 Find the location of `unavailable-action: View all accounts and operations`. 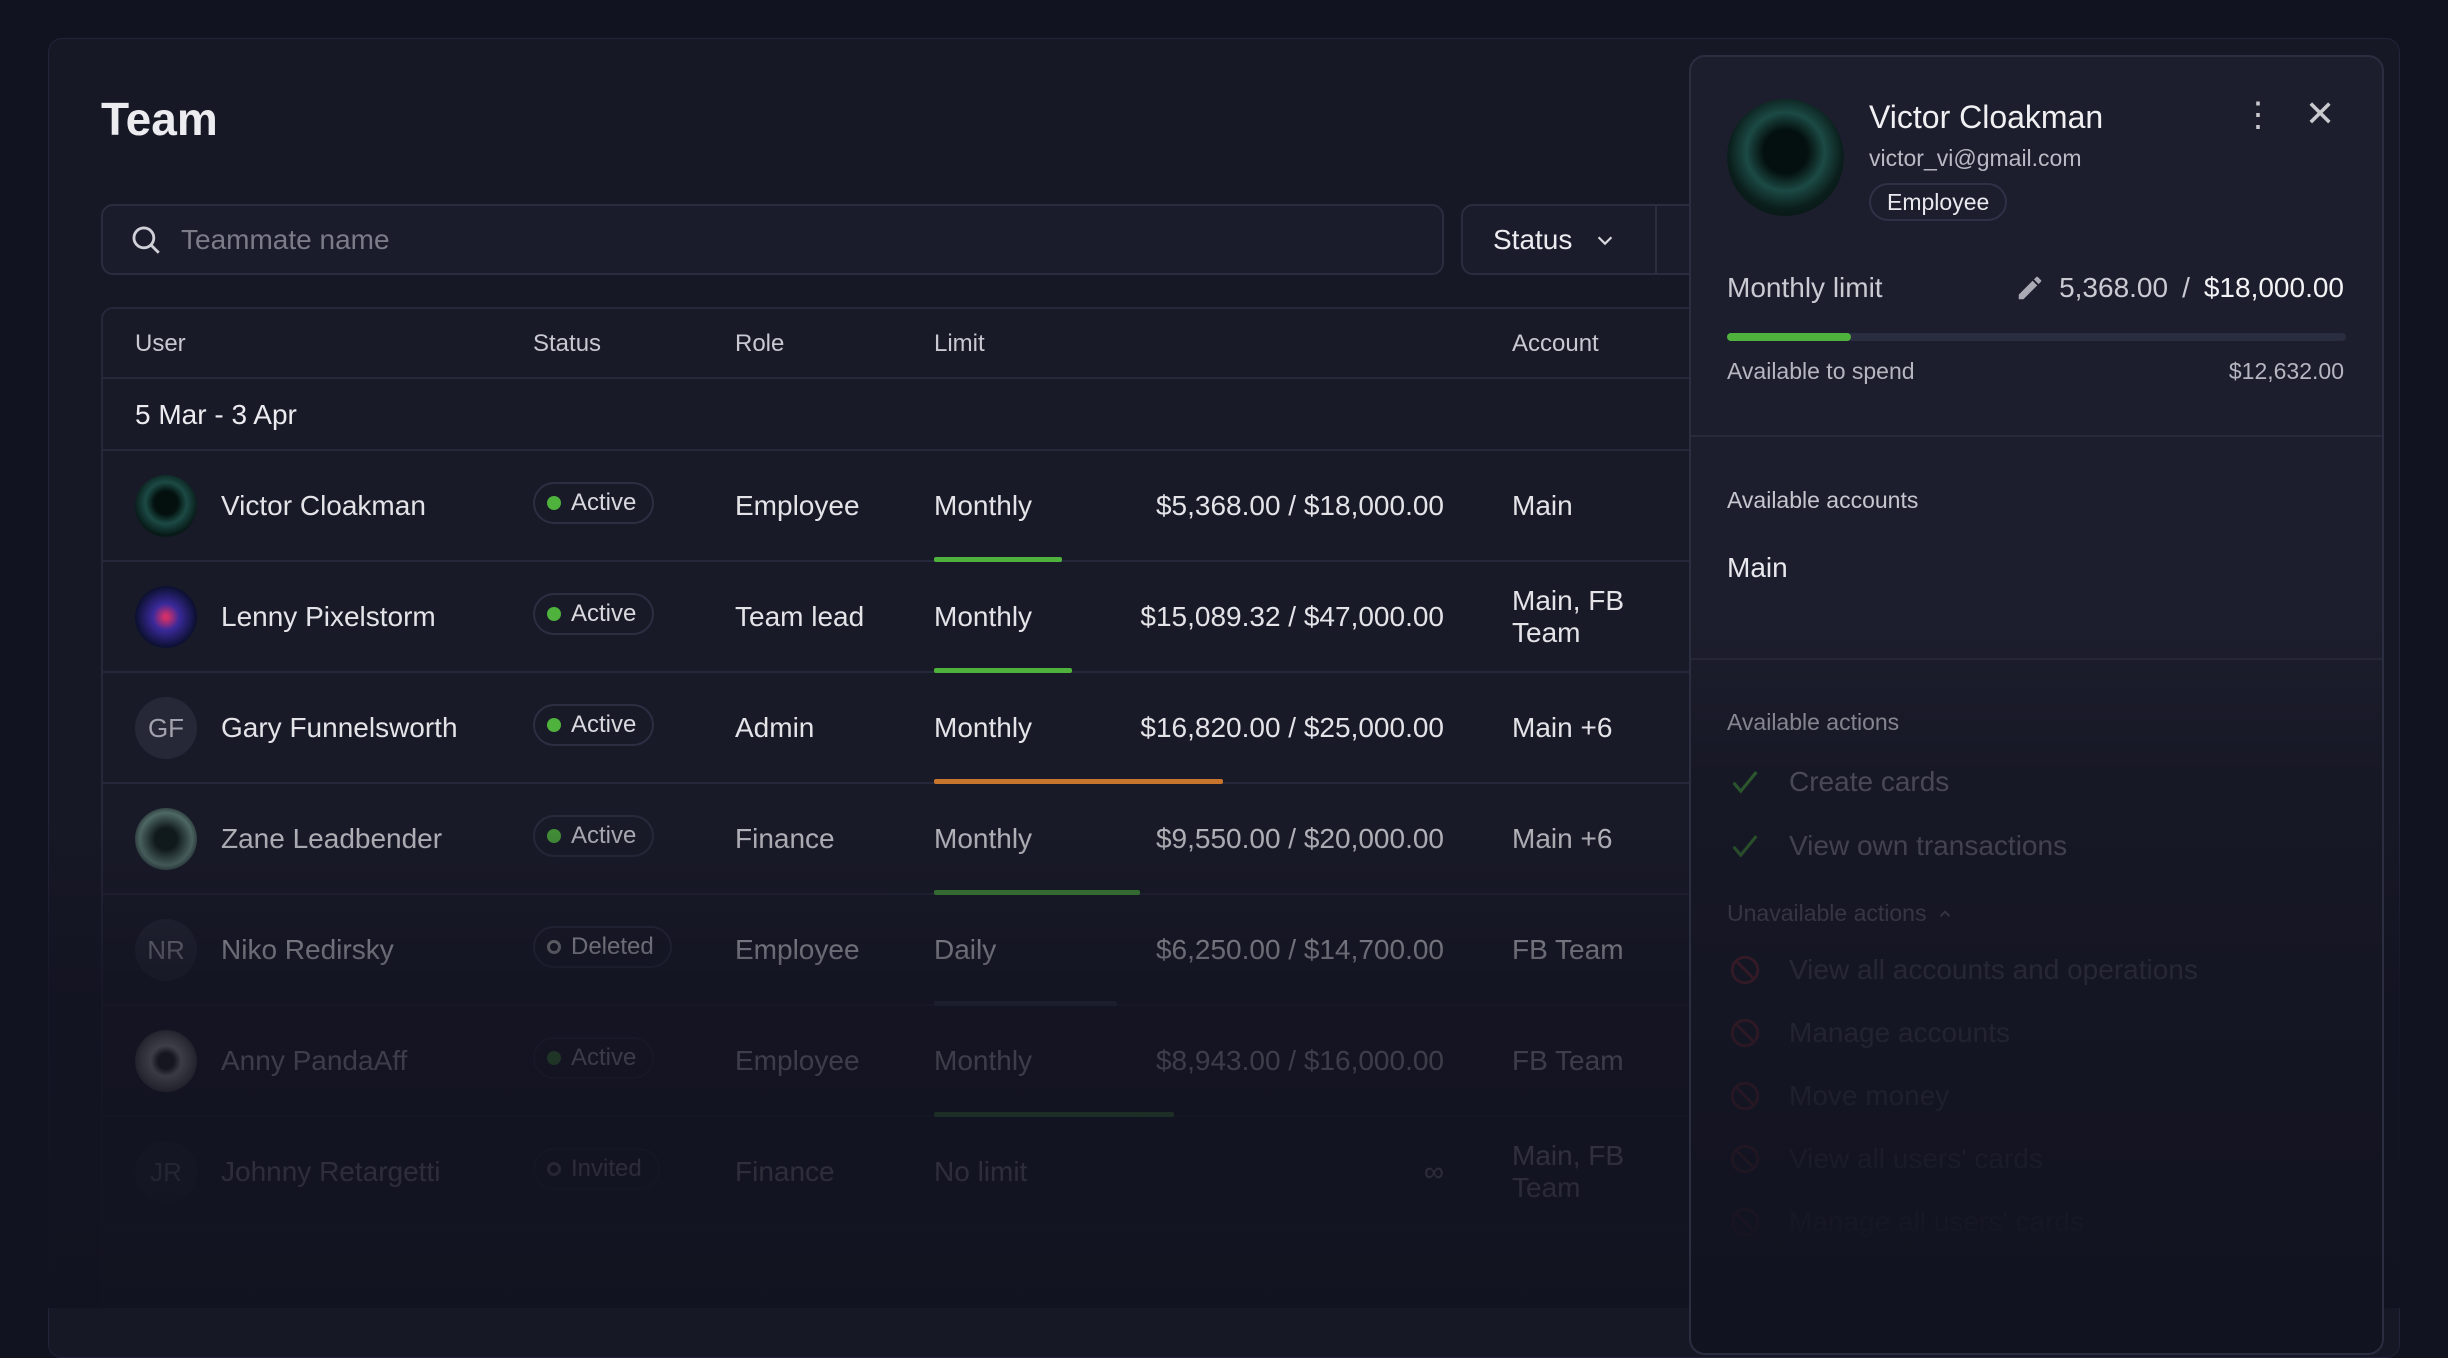

unavailable-action: View all accounts and operations is located at coordinates (1962, 970).